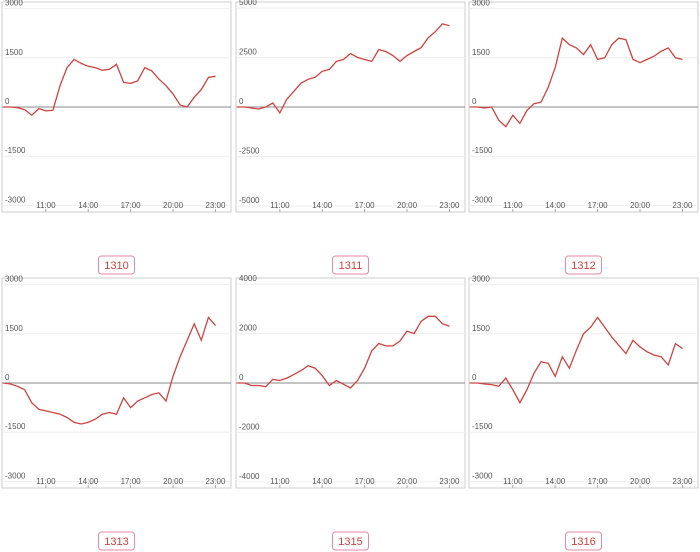 The height and width of the screenshot is (552, 700). I want to click on chart-title: 1310, so click(116, 266).